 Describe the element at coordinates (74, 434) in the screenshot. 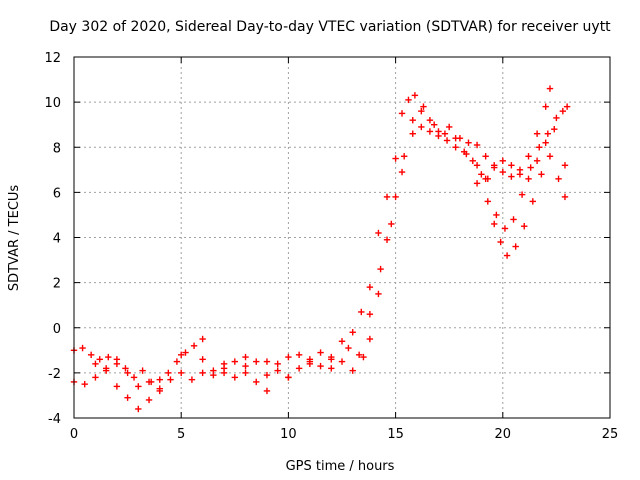

I see `x-tick-label: 0` at that location.